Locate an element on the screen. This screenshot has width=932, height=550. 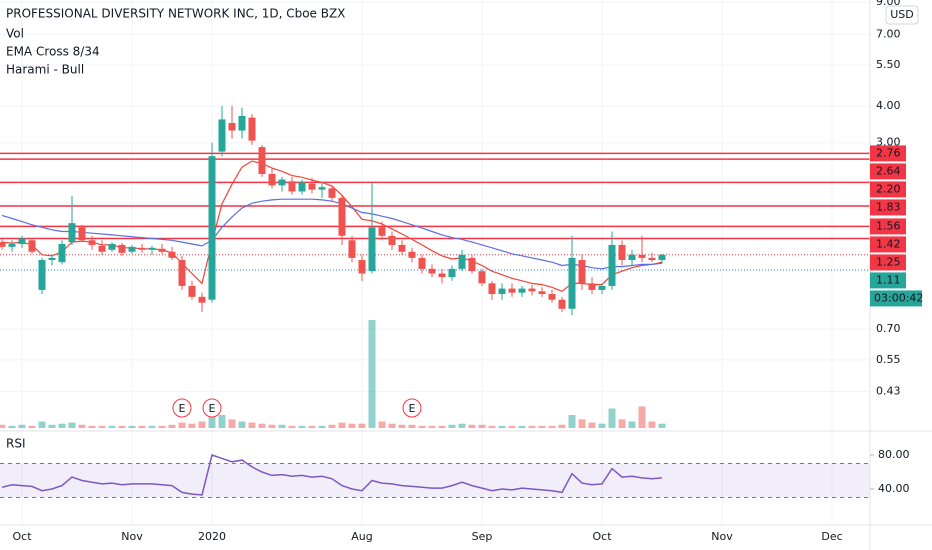
indicator-label: Harami - Bull is located at coordinates (45, 70).